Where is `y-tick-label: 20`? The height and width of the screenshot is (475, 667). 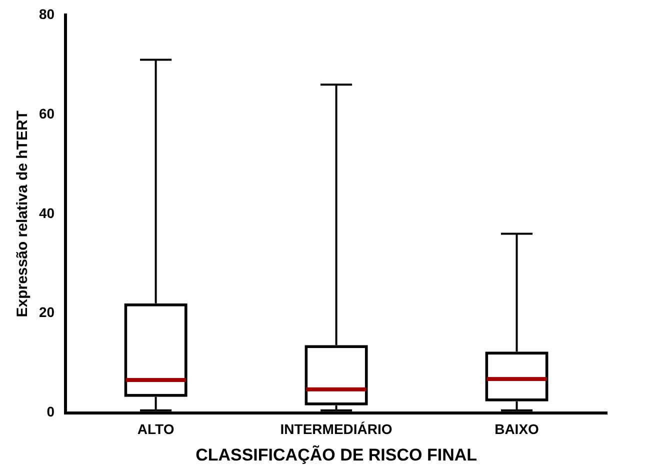
y-tick-label: 20 is located at coordinates (46, 312).